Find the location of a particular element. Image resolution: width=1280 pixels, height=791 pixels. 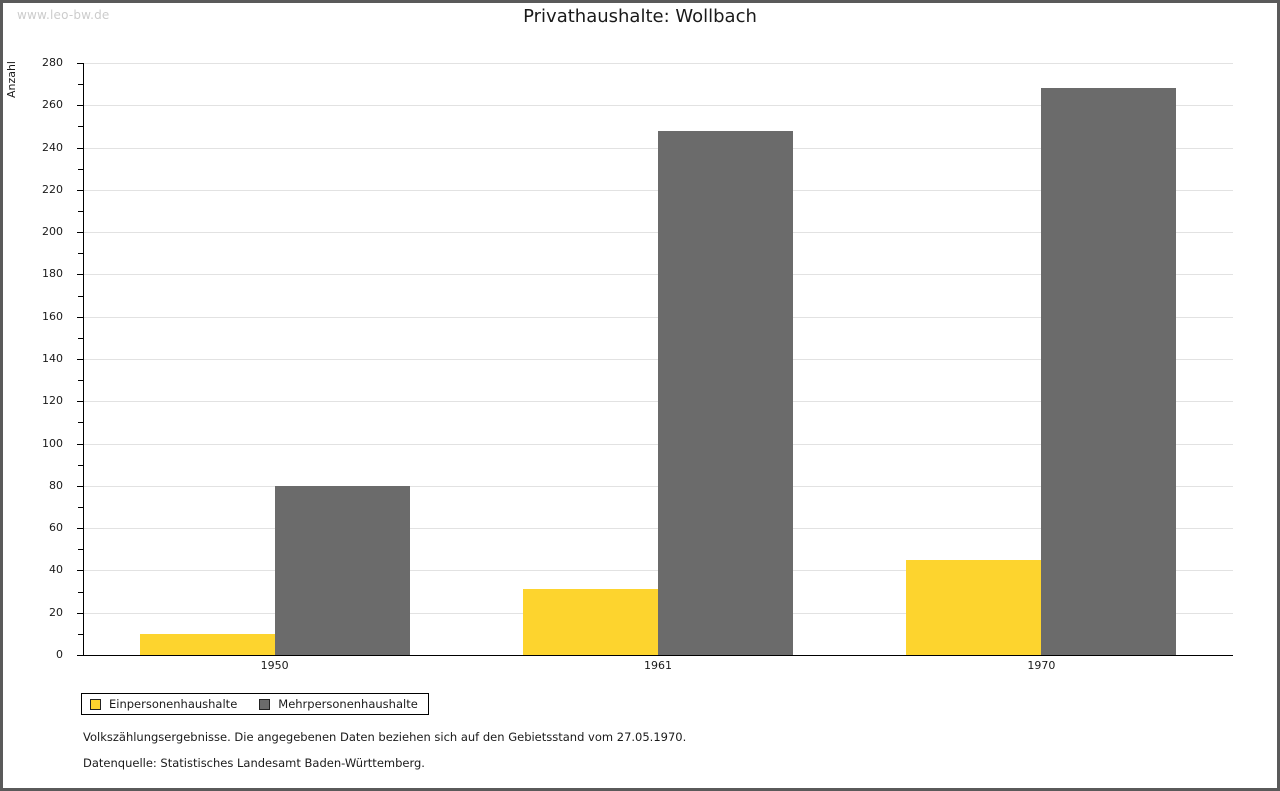

page-title: Privathaushalte: Wollbach is located at coordinates (640, 16).